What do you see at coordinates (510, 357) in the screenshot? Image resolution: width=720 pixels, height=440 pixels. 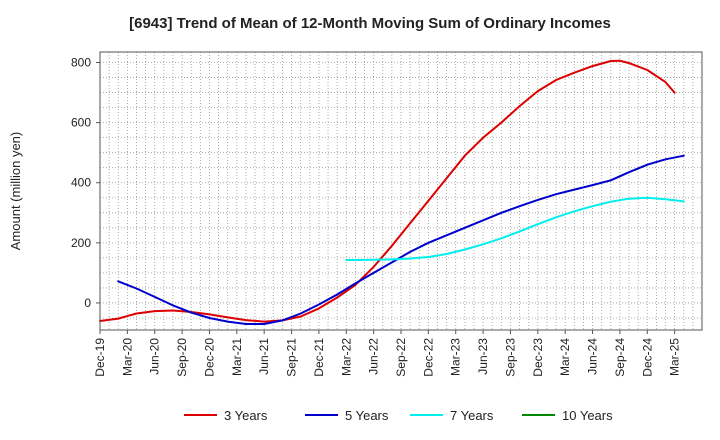 I see `x-tick-label: Sep-23` at bounding box center [510, 357].